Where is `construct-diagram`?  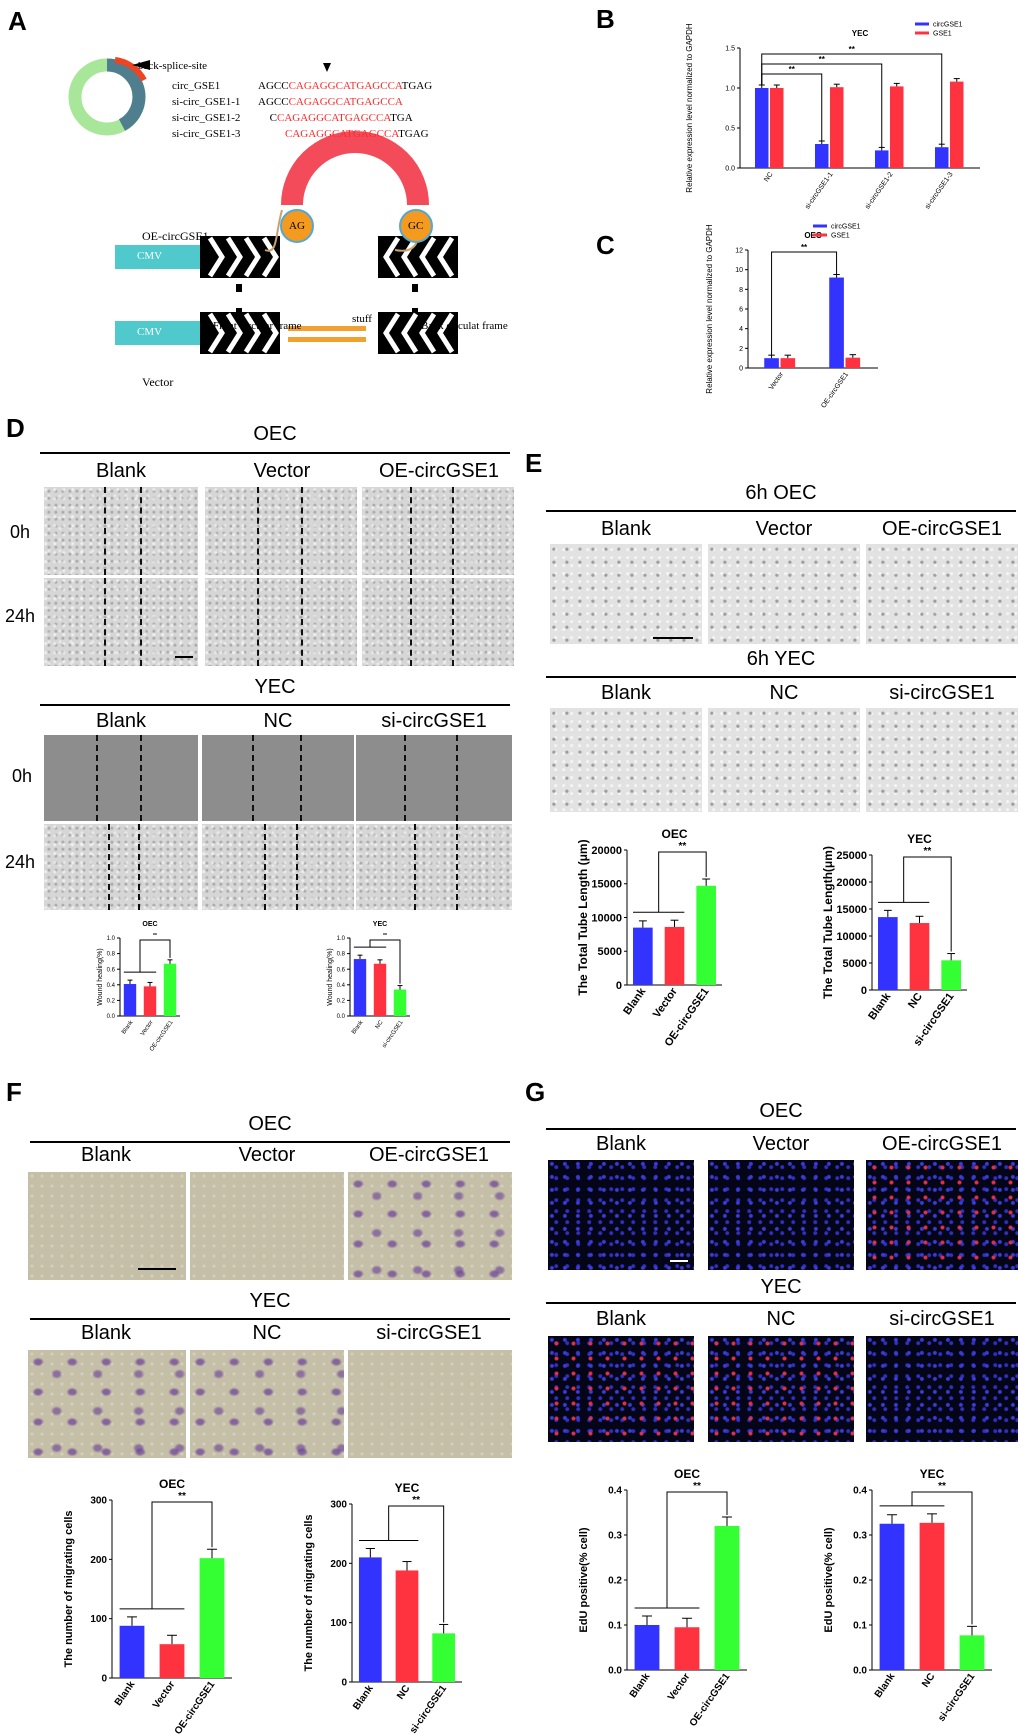
construct-diagram is located at coordinates (263, 205).